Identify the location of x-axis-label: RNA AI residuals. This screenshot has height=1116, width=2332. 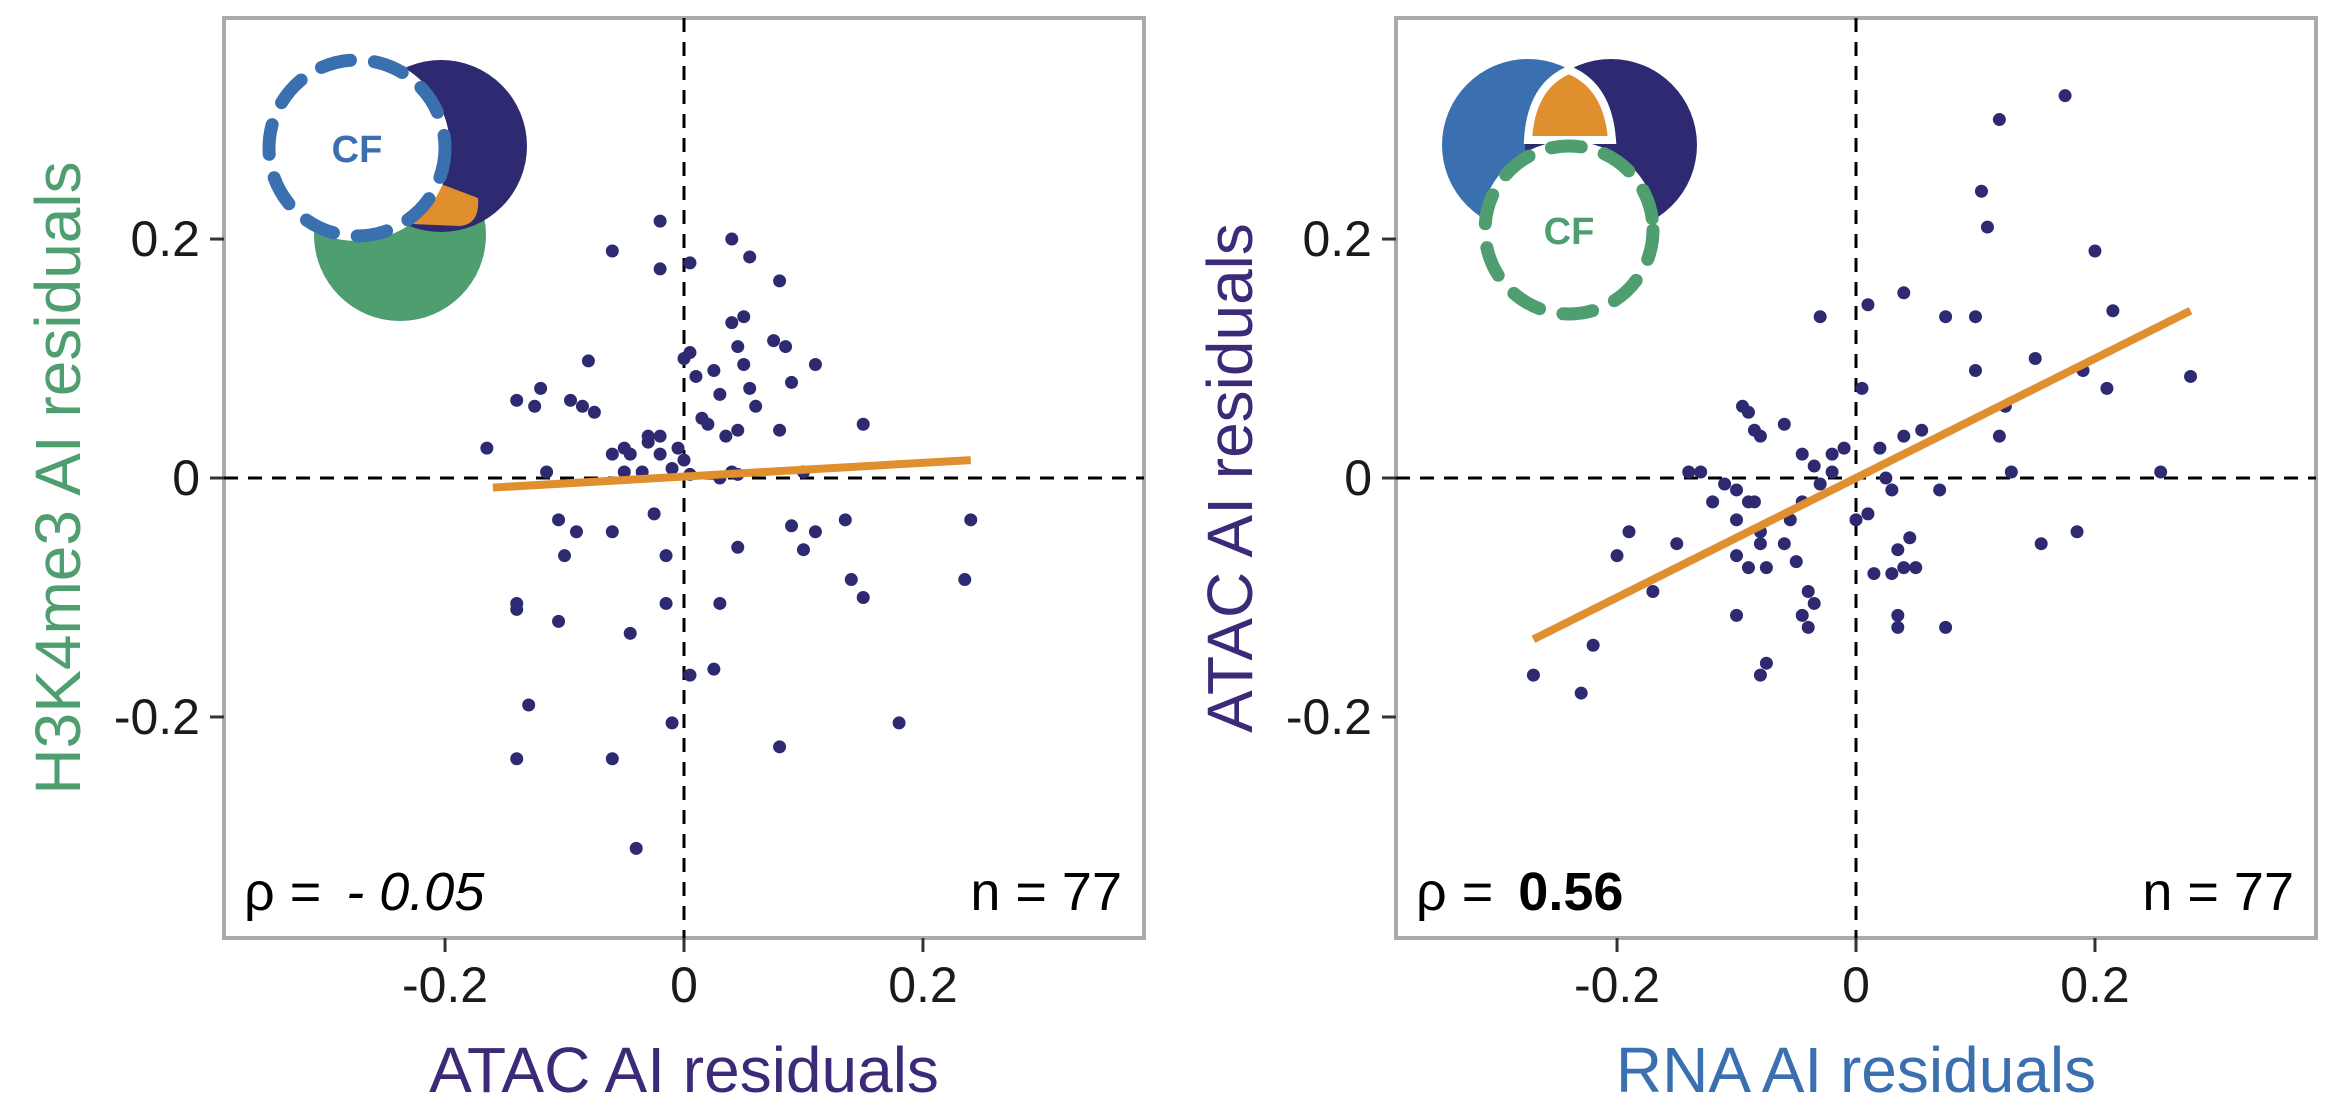
(1856, 1070).